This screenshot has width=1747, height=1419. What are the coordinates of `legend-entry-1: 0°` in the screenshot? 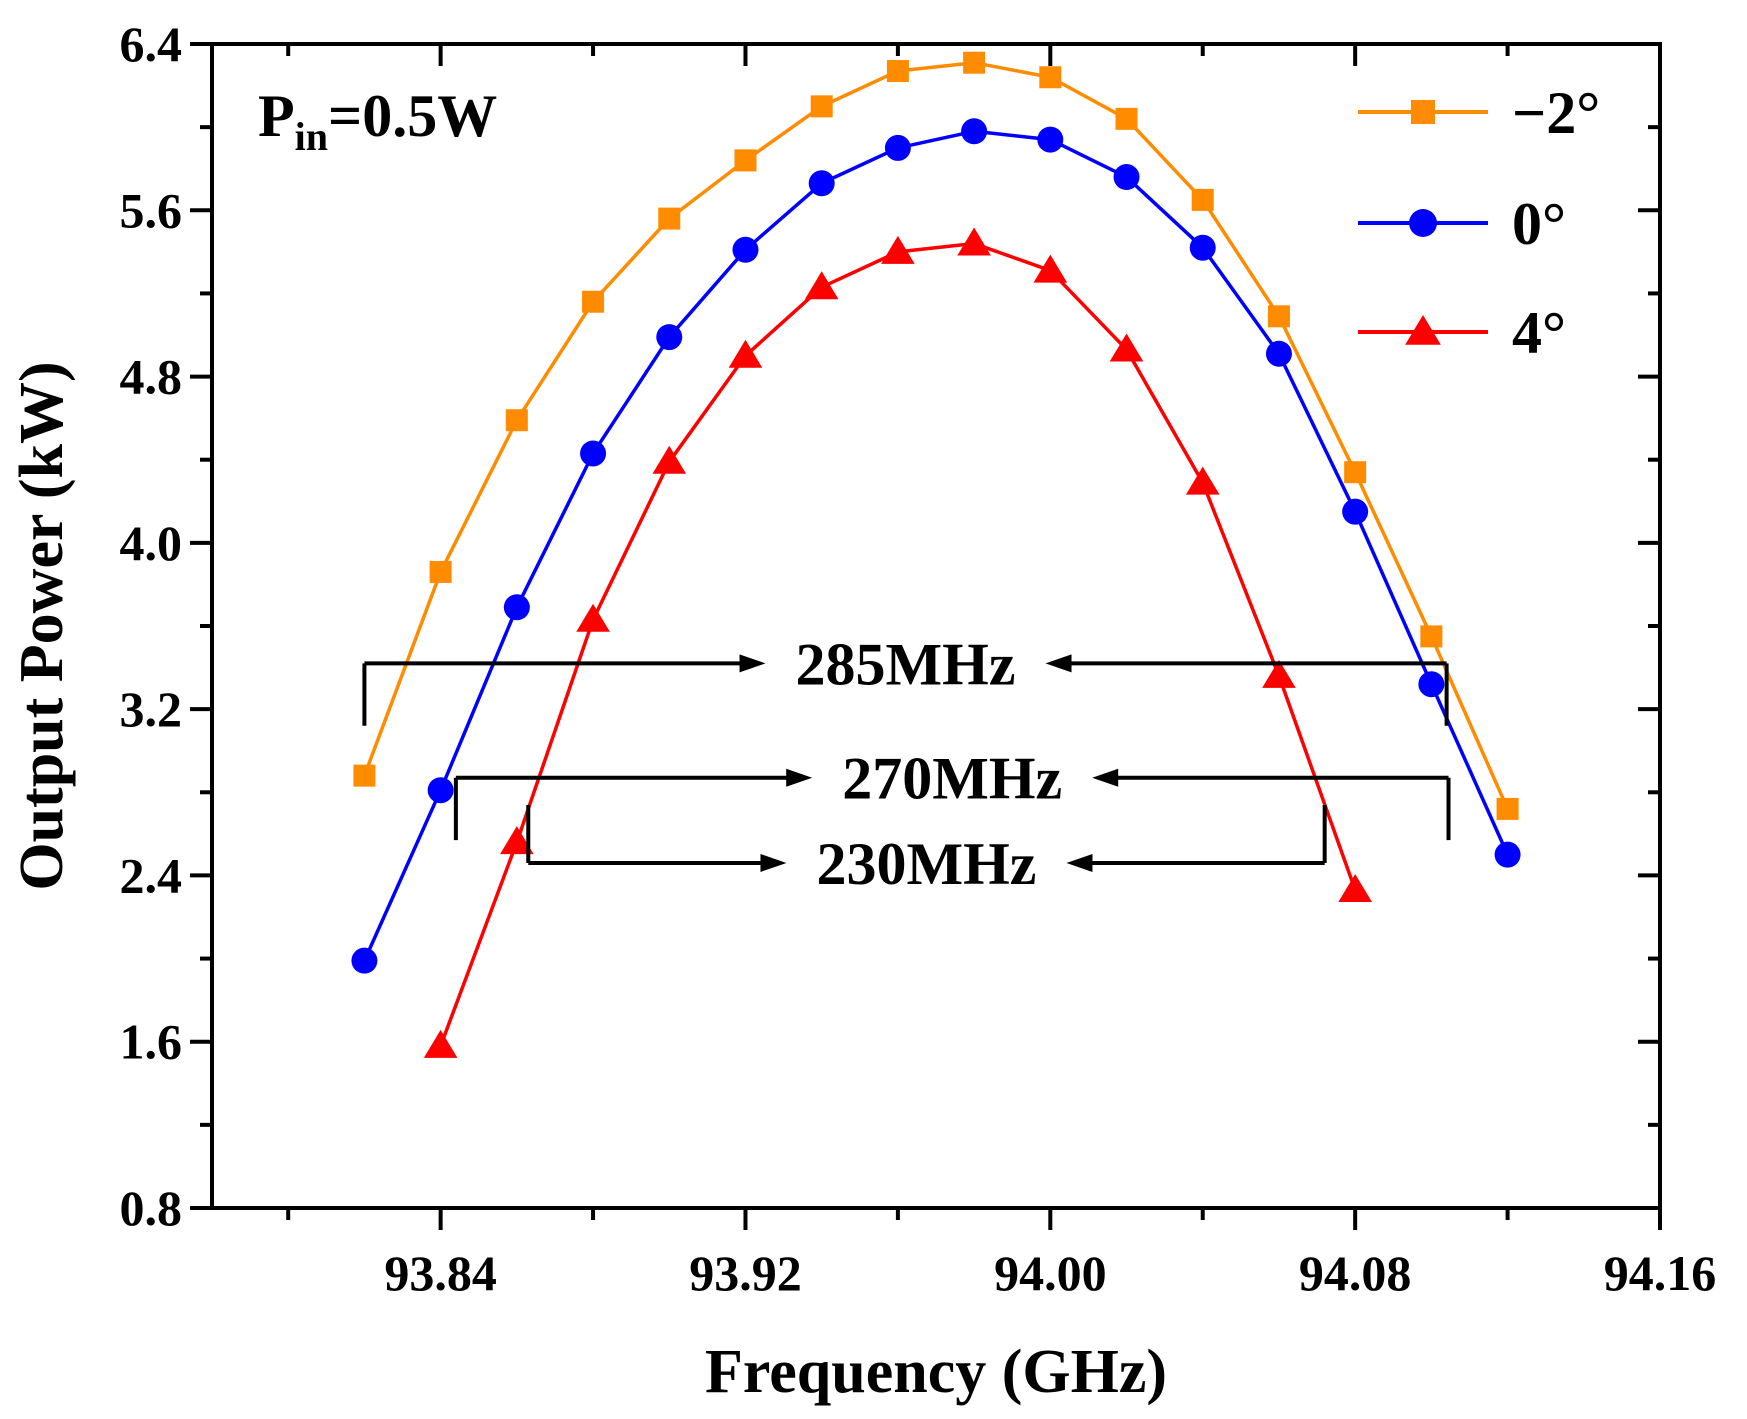 It's located at (1462, 224).